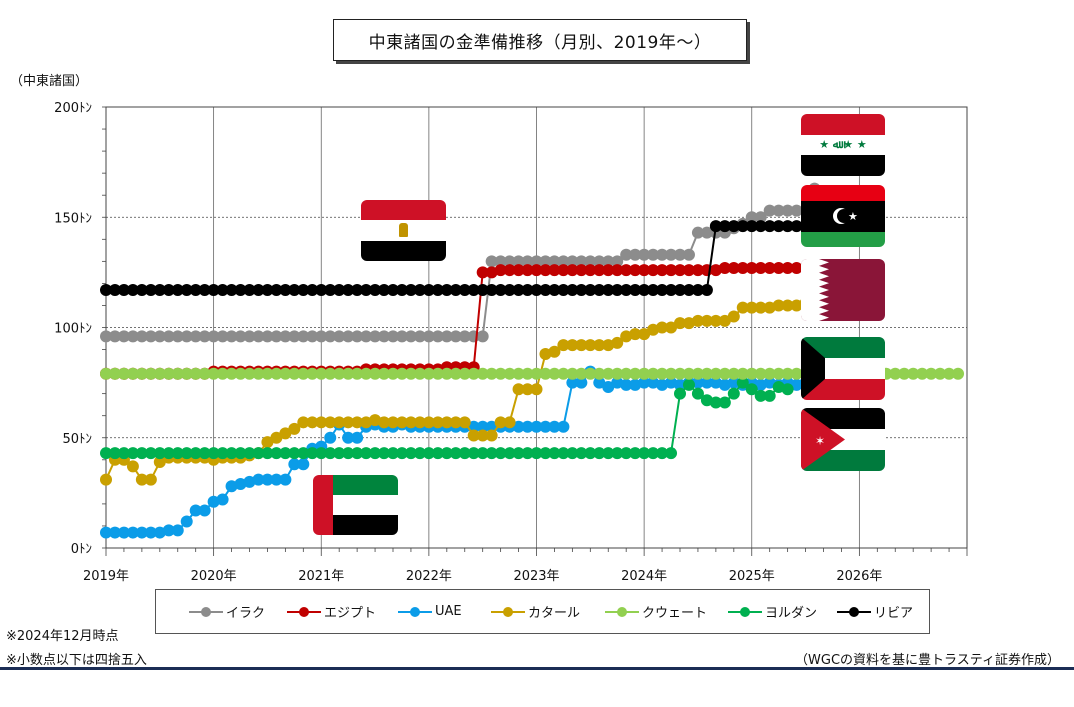 This screenshot has height=707, width=1074. Describe the element at coordinates (227, 611) in the screenshot. I see `legend-item: イラク` at that location.